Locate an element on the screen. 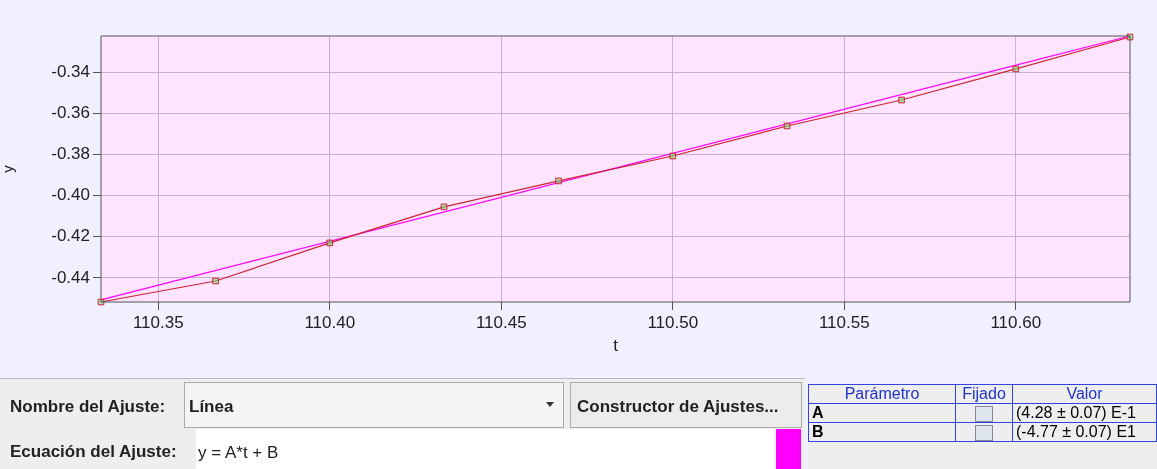 The image size is (1157, 469). x-axis-title: t is located at coordinates (616, 346).